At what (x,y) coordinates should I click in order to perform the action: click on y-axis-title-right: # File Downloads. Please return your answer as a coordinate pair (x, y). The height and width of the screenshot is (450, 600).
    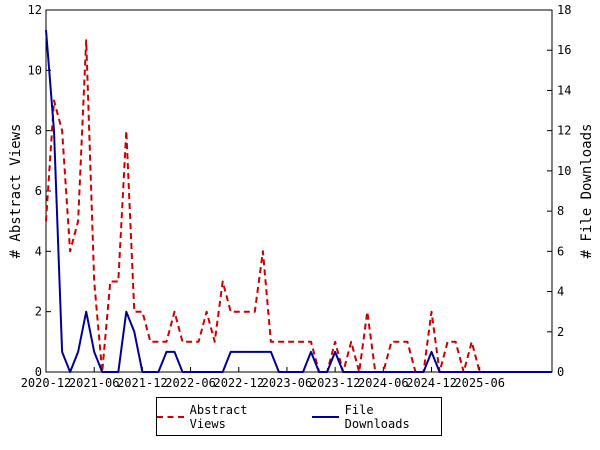
    Looking at the image, I should click on (587, 191).